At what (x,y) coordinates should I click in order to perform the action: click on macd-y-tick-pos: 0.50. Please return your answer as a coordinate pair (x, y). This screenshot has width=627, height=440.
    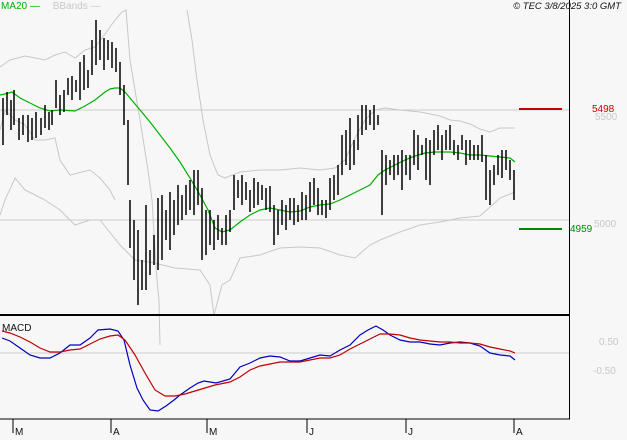
    Looking at the image, I should click on (609, 342).